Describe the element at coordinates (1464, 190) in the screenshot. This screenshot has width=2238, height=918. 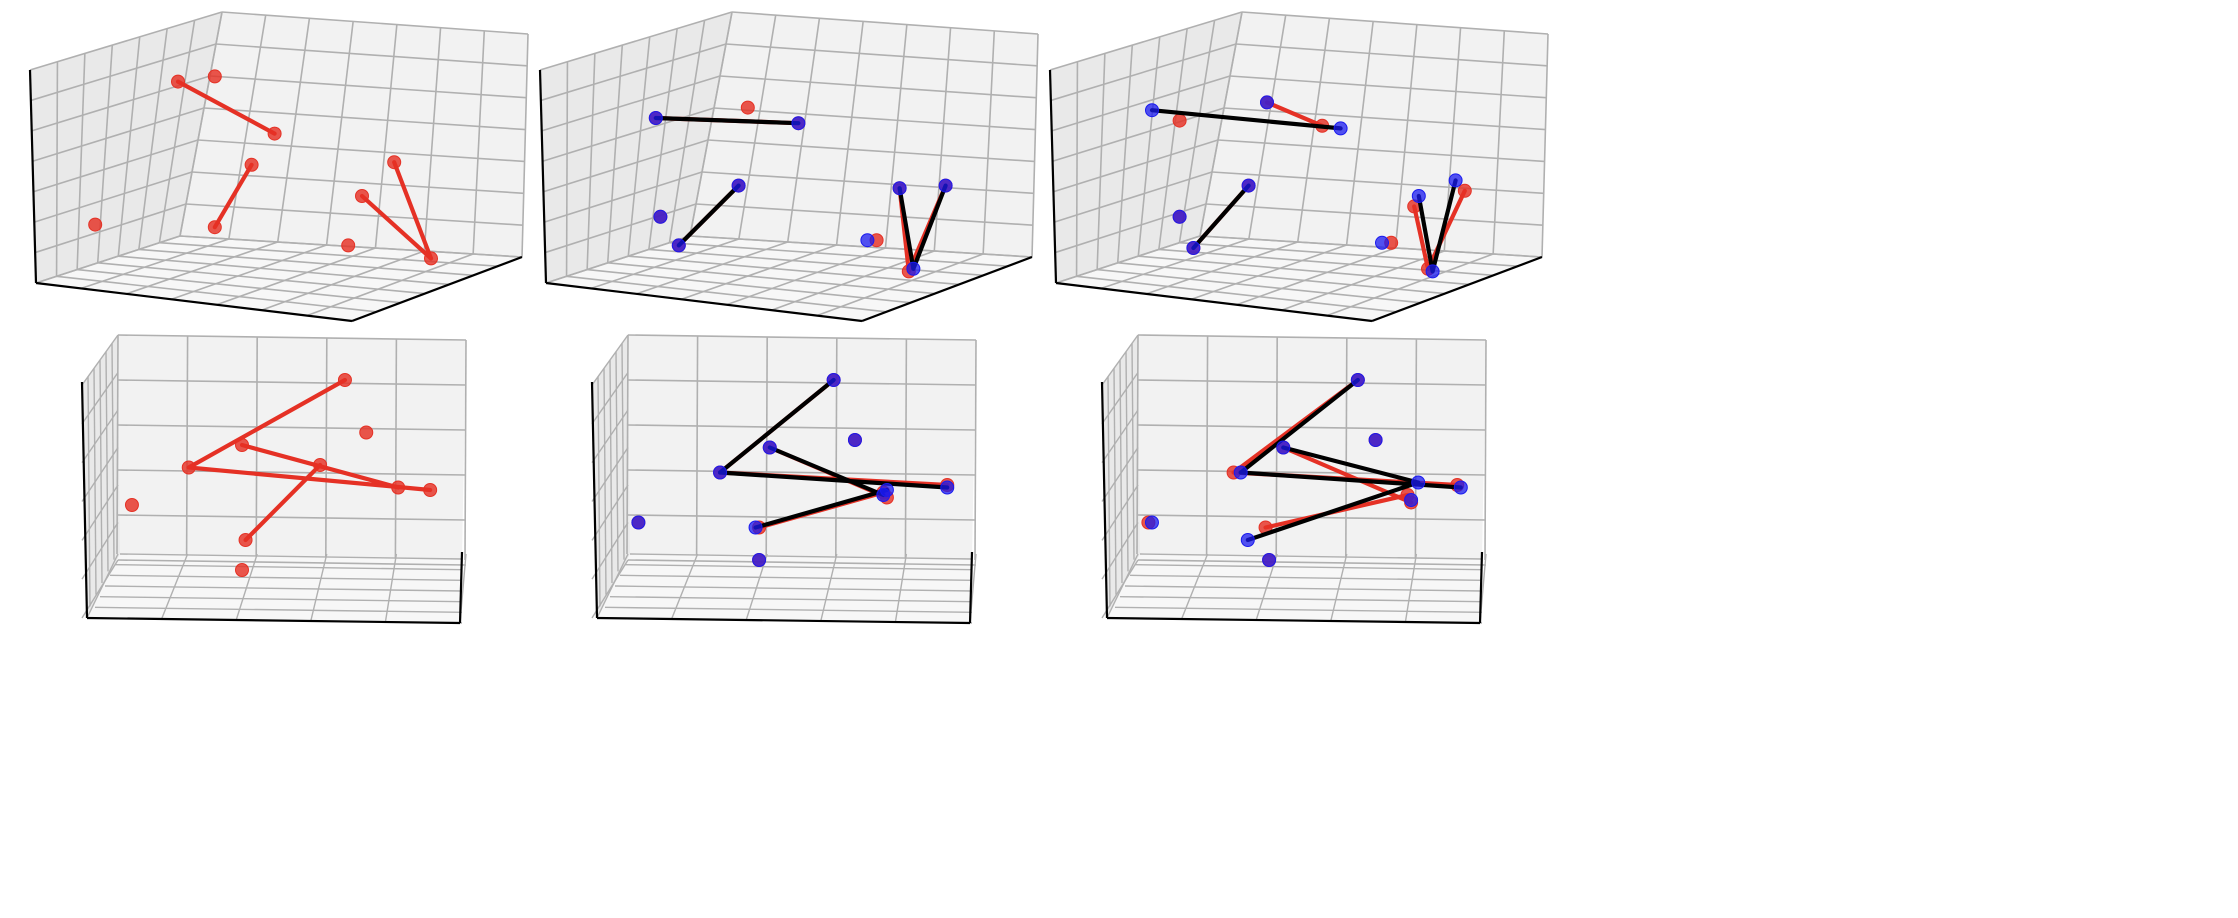
I see `ground-truth-joint-G` at that location.